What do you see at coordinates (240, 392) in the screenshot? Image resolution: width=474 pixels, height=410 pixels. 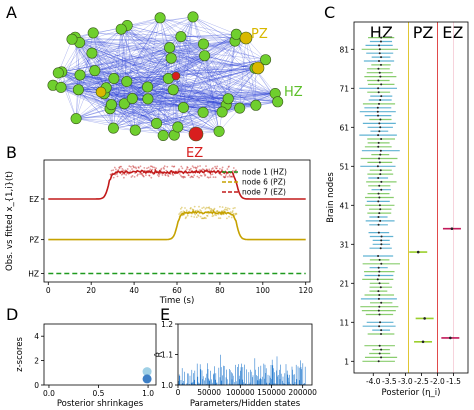 I see `x-tick-label: 100000` at bounding box center [240, 392].